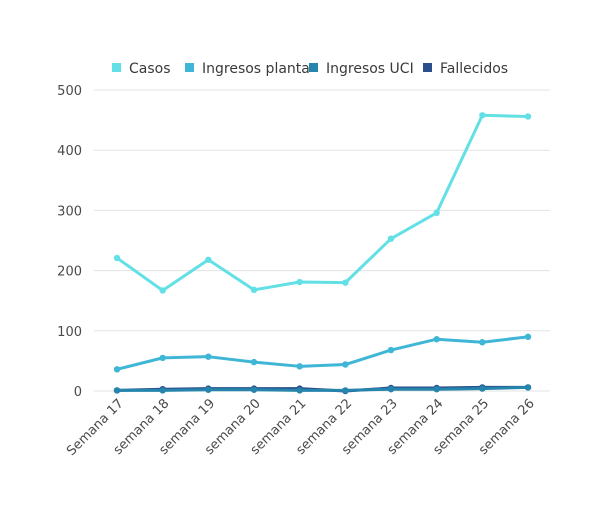 The image size is (610, 519). I want to click on legend-label: Ingresos UCI, so click(370, 69).